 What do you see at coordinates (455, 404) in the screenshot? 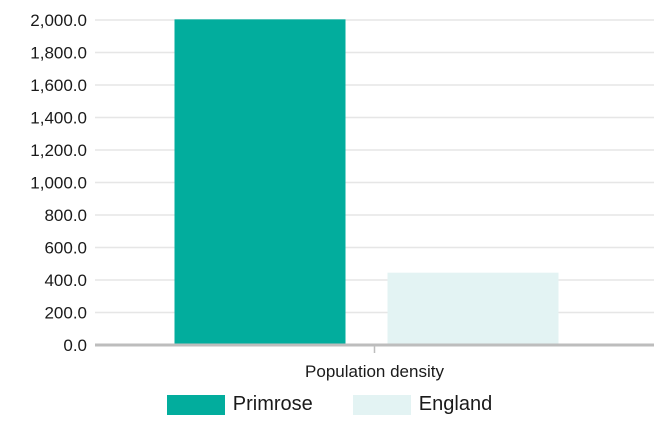
I see `legend-label-england: England` at bounding box center [455, 404].